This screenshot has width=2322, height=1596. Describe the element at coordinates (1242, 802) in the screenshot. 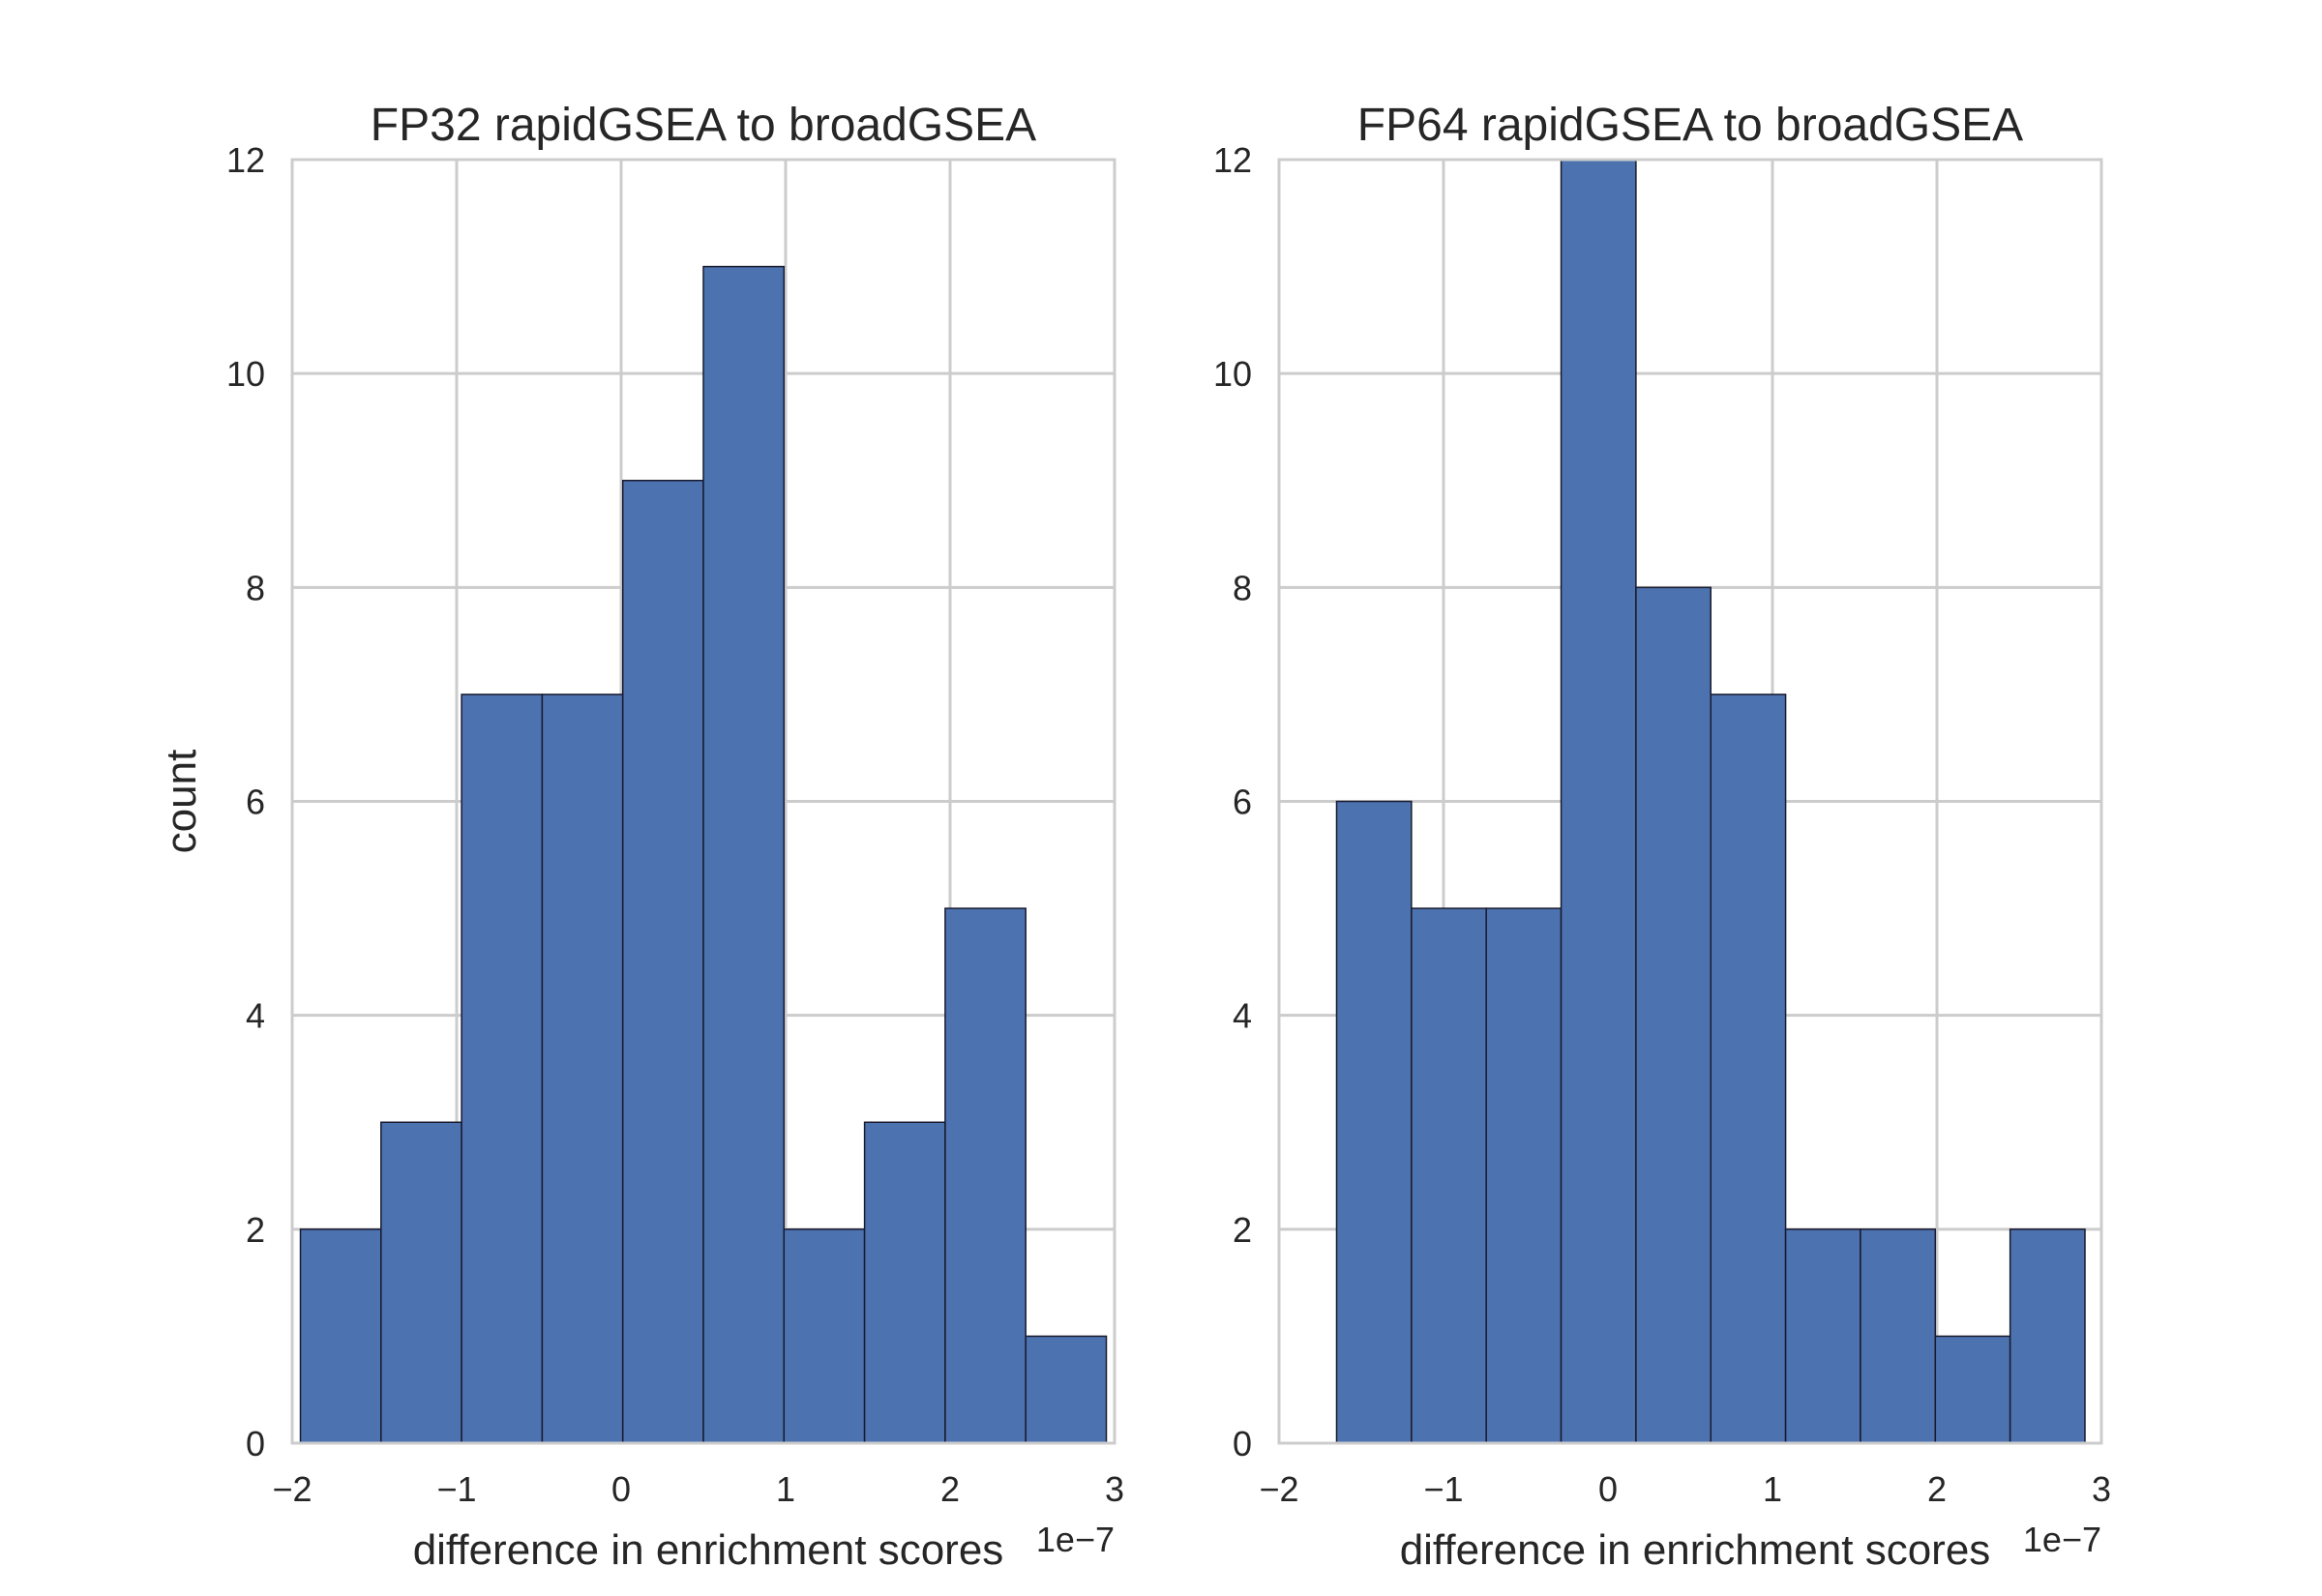

I see `fp64-y-tick-label: 6` at that location.